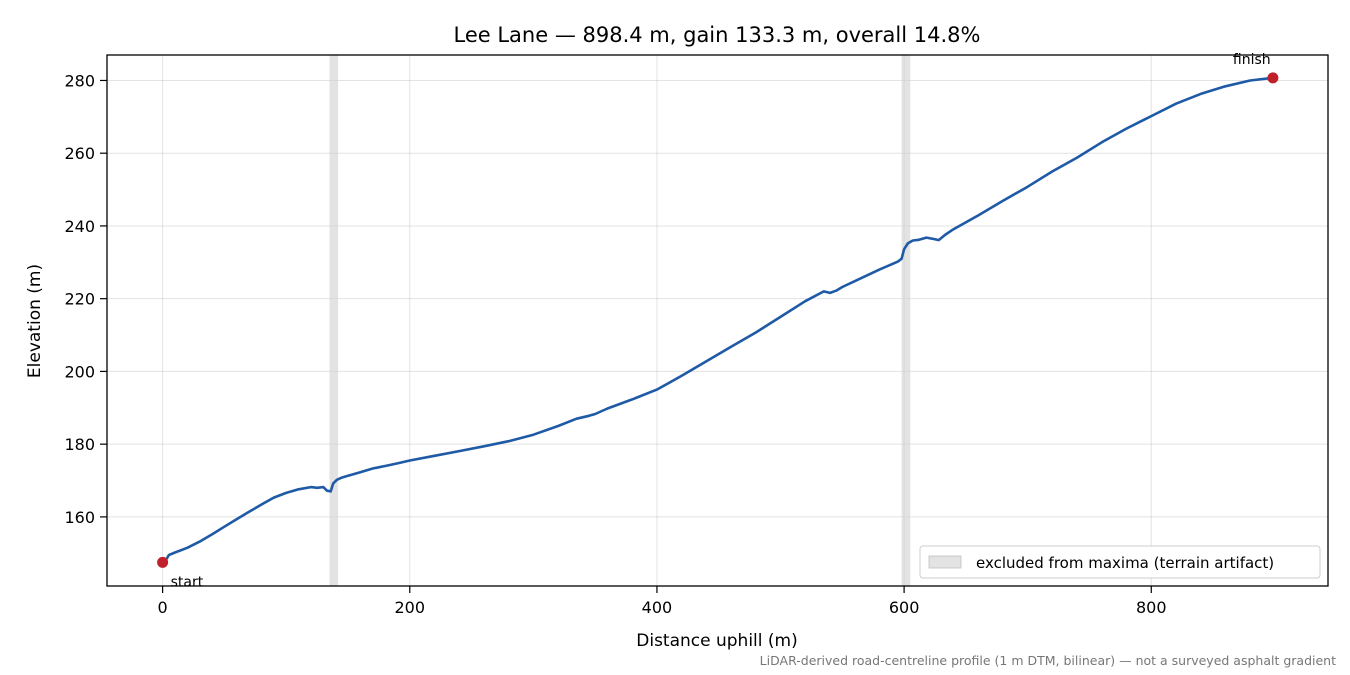 The width and height of the screenshot is (1350, 675). Describe the element at coordinates (79, 517) in the screenshot. I see `y-tick-label: 160` at that location.